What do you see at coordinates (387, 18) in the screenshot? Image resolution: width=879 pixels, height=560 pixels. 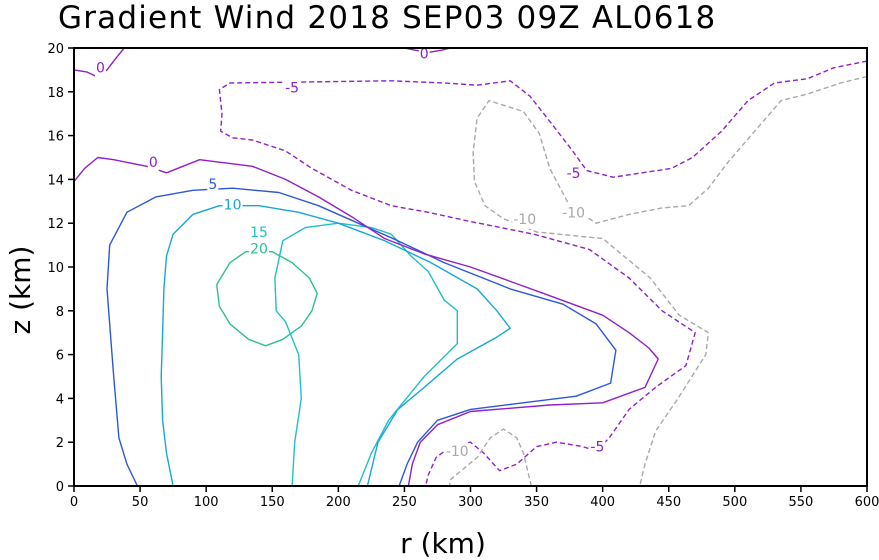 I see `chart-title: Gradient Wind 2018 SEP03 09Z AL0618` at bounding box center [387, 18].